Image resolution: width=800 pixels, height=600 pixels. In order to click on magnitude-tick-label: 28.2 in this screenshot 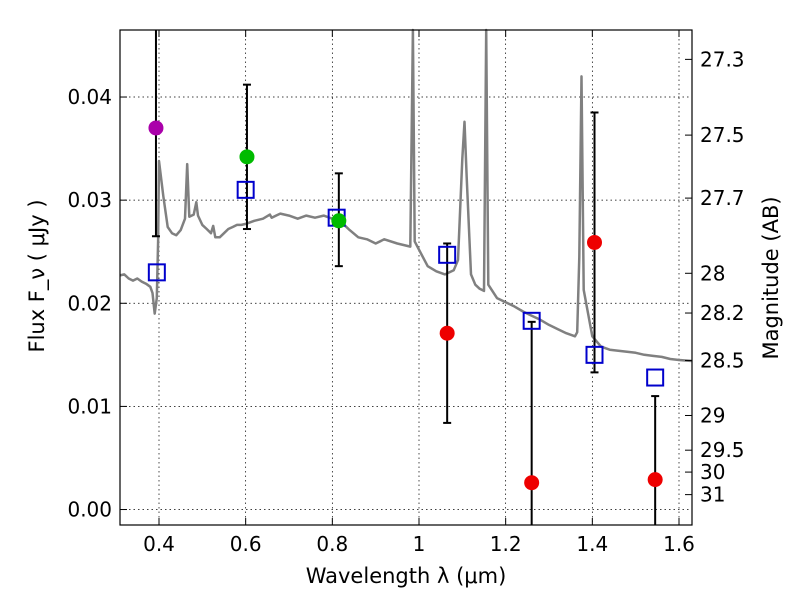, I will do `click(722, 313)`.